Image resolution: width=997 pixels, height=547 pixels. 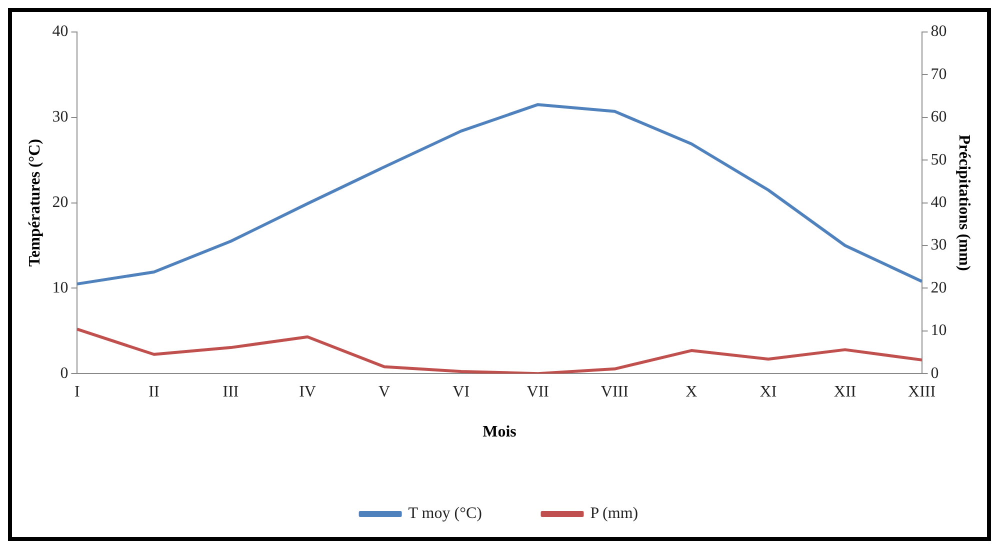 I want to click on y-tick-label: 40, so click(x=60, y=31).